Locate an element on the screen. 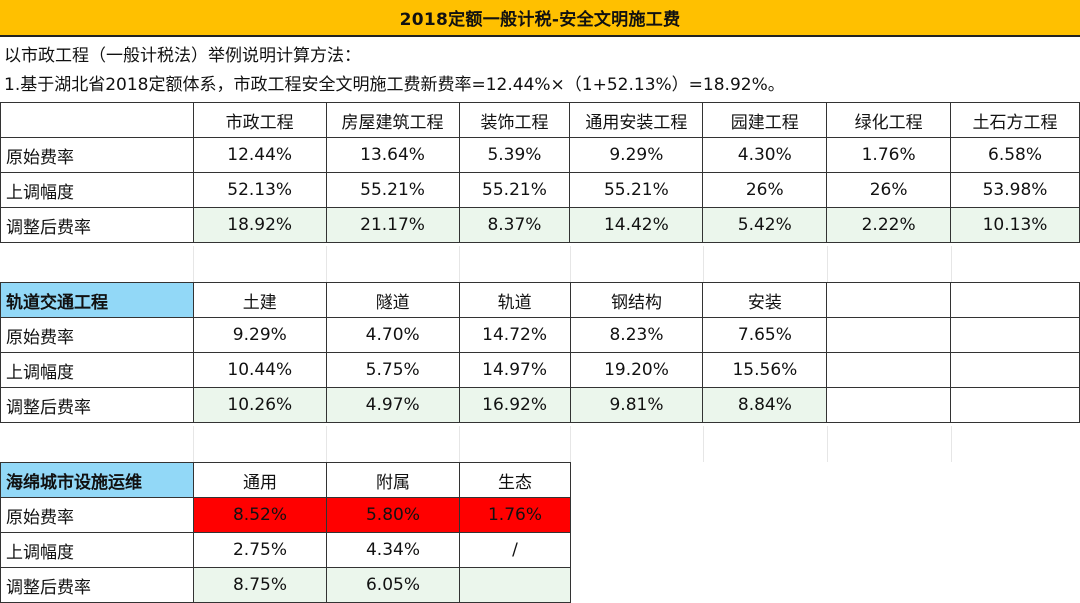  table-cell: 5.42% is located at coordinates (765, 225).